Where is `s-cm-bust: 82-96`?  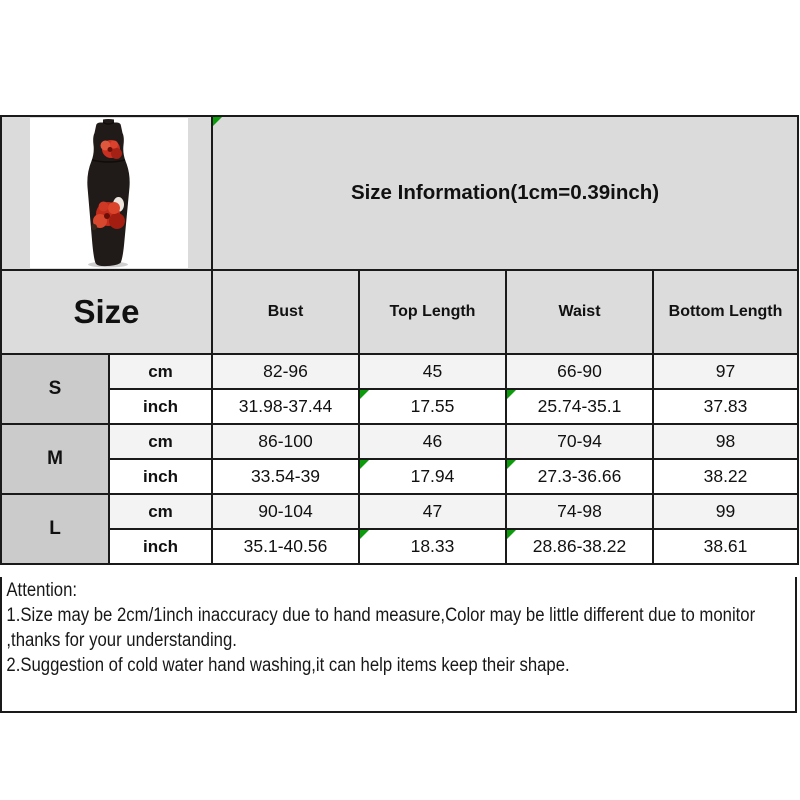
s-cm-bust: 82-96 is located at coordinates (285, 371).